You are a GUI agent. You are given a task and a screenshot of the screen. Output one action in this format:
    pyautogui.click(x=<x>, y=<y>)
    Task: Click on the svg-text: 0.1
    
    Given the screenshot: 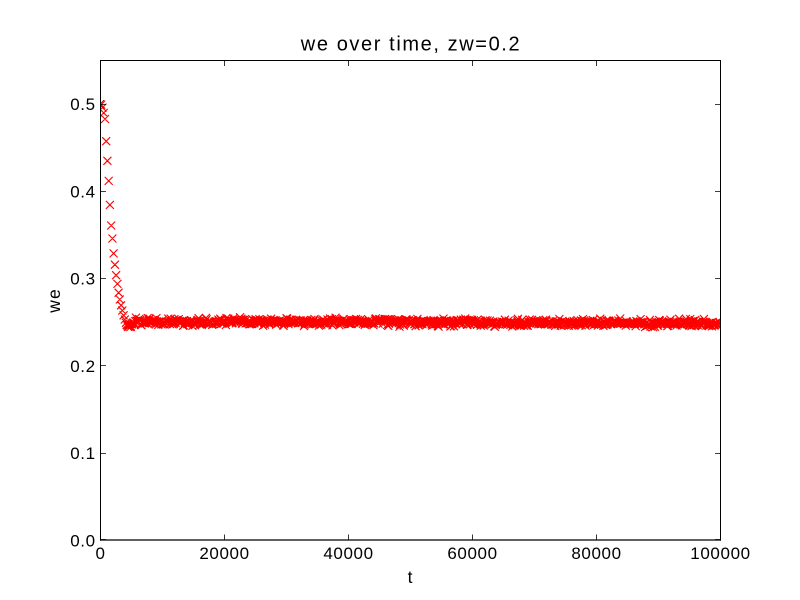 What is the action you would take?
    pyautogui.click(x=83, y=453)
    